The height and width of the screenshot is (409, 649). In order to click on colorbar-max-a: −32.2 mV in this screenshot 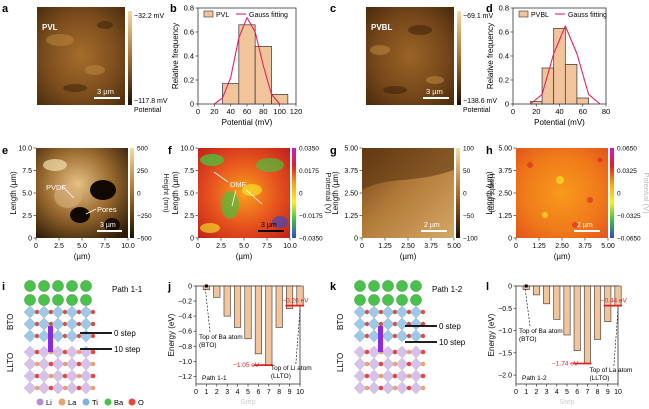, I will do `click(149, 16)`.